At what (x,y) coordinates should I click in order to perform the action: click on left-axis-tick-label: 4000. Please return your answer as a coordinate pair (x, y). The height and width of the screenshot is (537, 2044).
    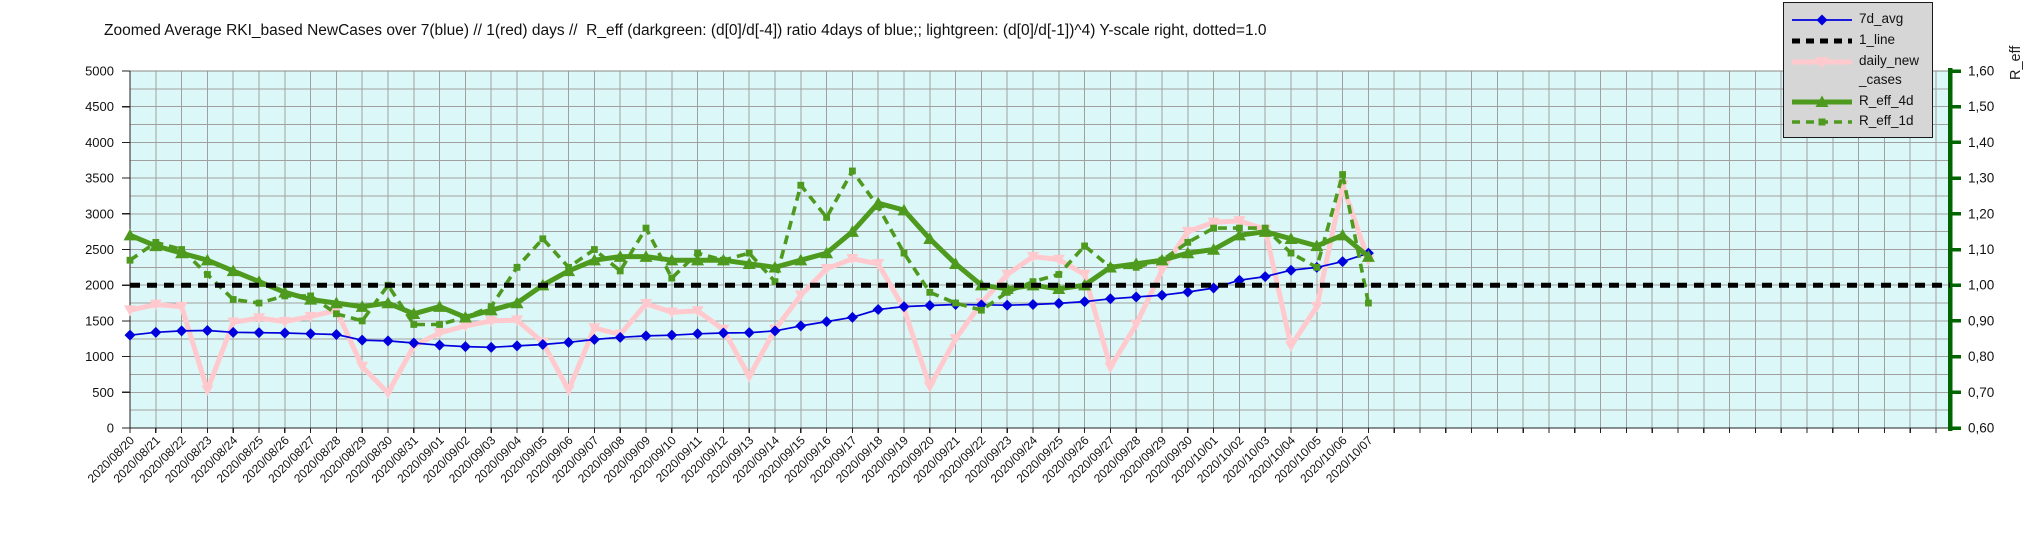
    Looking at the image, I should click on (99, 142).